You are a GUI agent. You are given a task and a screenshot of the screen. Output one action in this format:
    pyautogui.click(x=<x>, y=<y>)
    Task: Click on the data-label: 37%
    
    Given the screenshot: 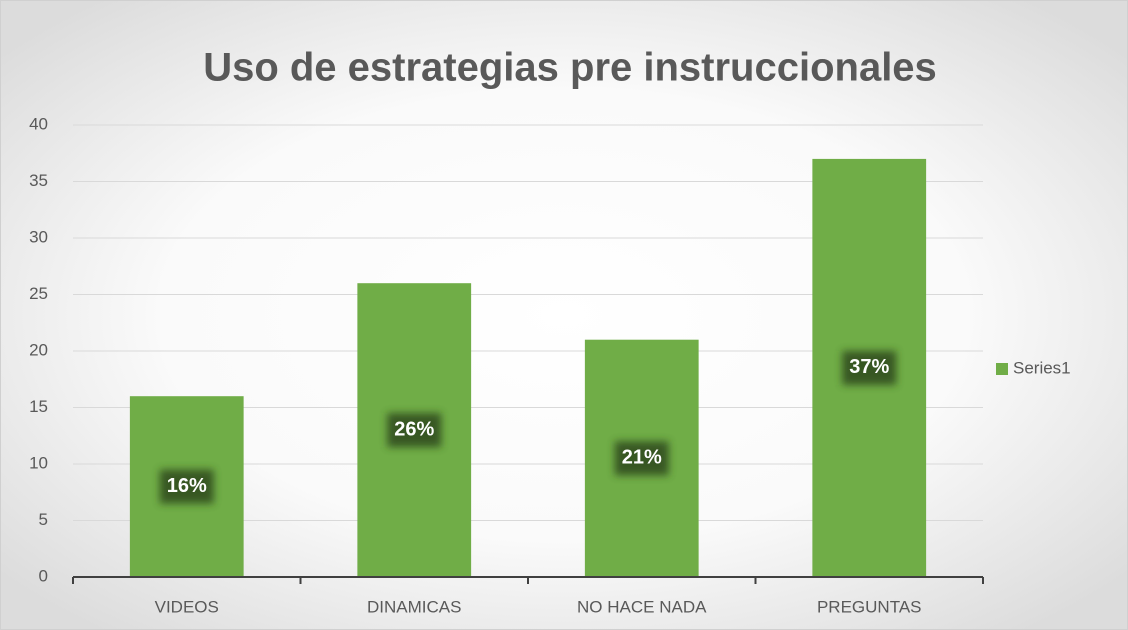 What is the action you would take?
    pyautogui.click(x=869, y=367)
    